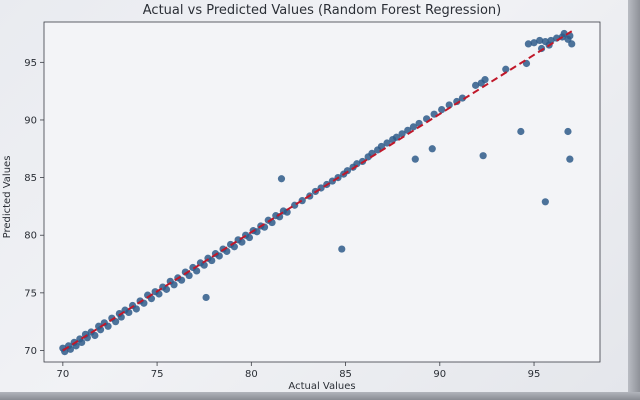 The image size is (640, 400). What do you see at coordinates (634, 200) in the screenshot?
I see `monitor-bezel-right` at bounding box center [634, 200].